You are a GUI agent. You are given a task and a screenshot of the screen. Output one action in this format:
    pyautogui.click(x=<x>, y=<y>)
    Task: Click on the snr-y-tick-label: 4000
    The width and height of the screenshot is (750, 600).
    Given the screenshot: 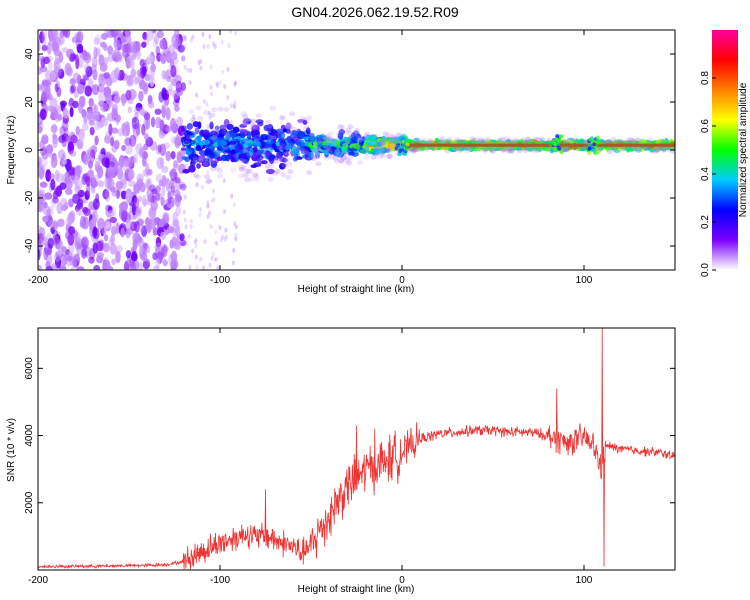 What is the action you would take?
    pyautogui.click(x=29, y=435)
    